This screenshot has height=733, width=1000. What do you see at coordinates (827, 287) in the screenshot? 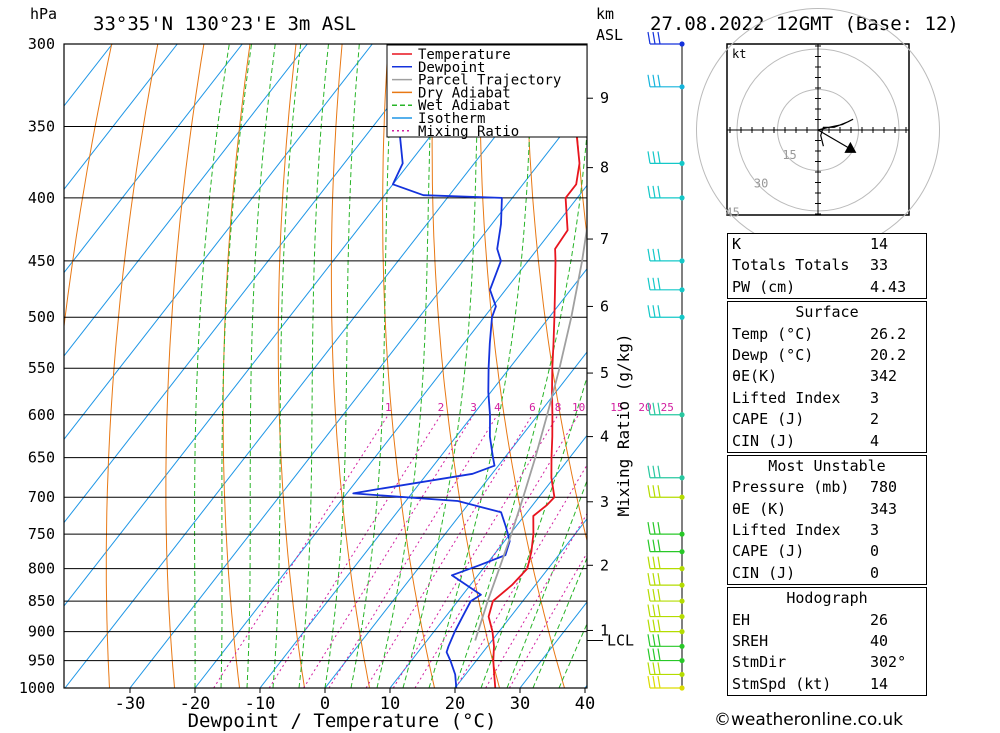
I see `index-row: PW (cm) 4.43` at bounding box center [827, 287].